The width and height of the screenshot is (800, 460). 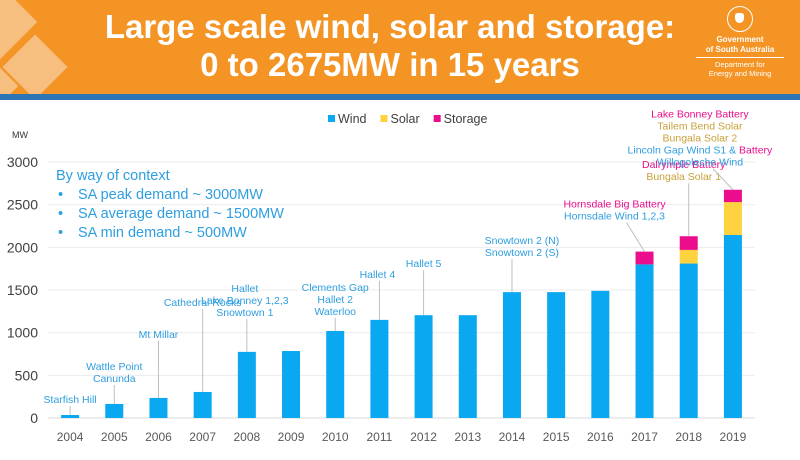 What do you see at coordinates (378, 275) in the screenshot?
I see `annotation-text: Hallet 4` at bounding box center [378, 275].